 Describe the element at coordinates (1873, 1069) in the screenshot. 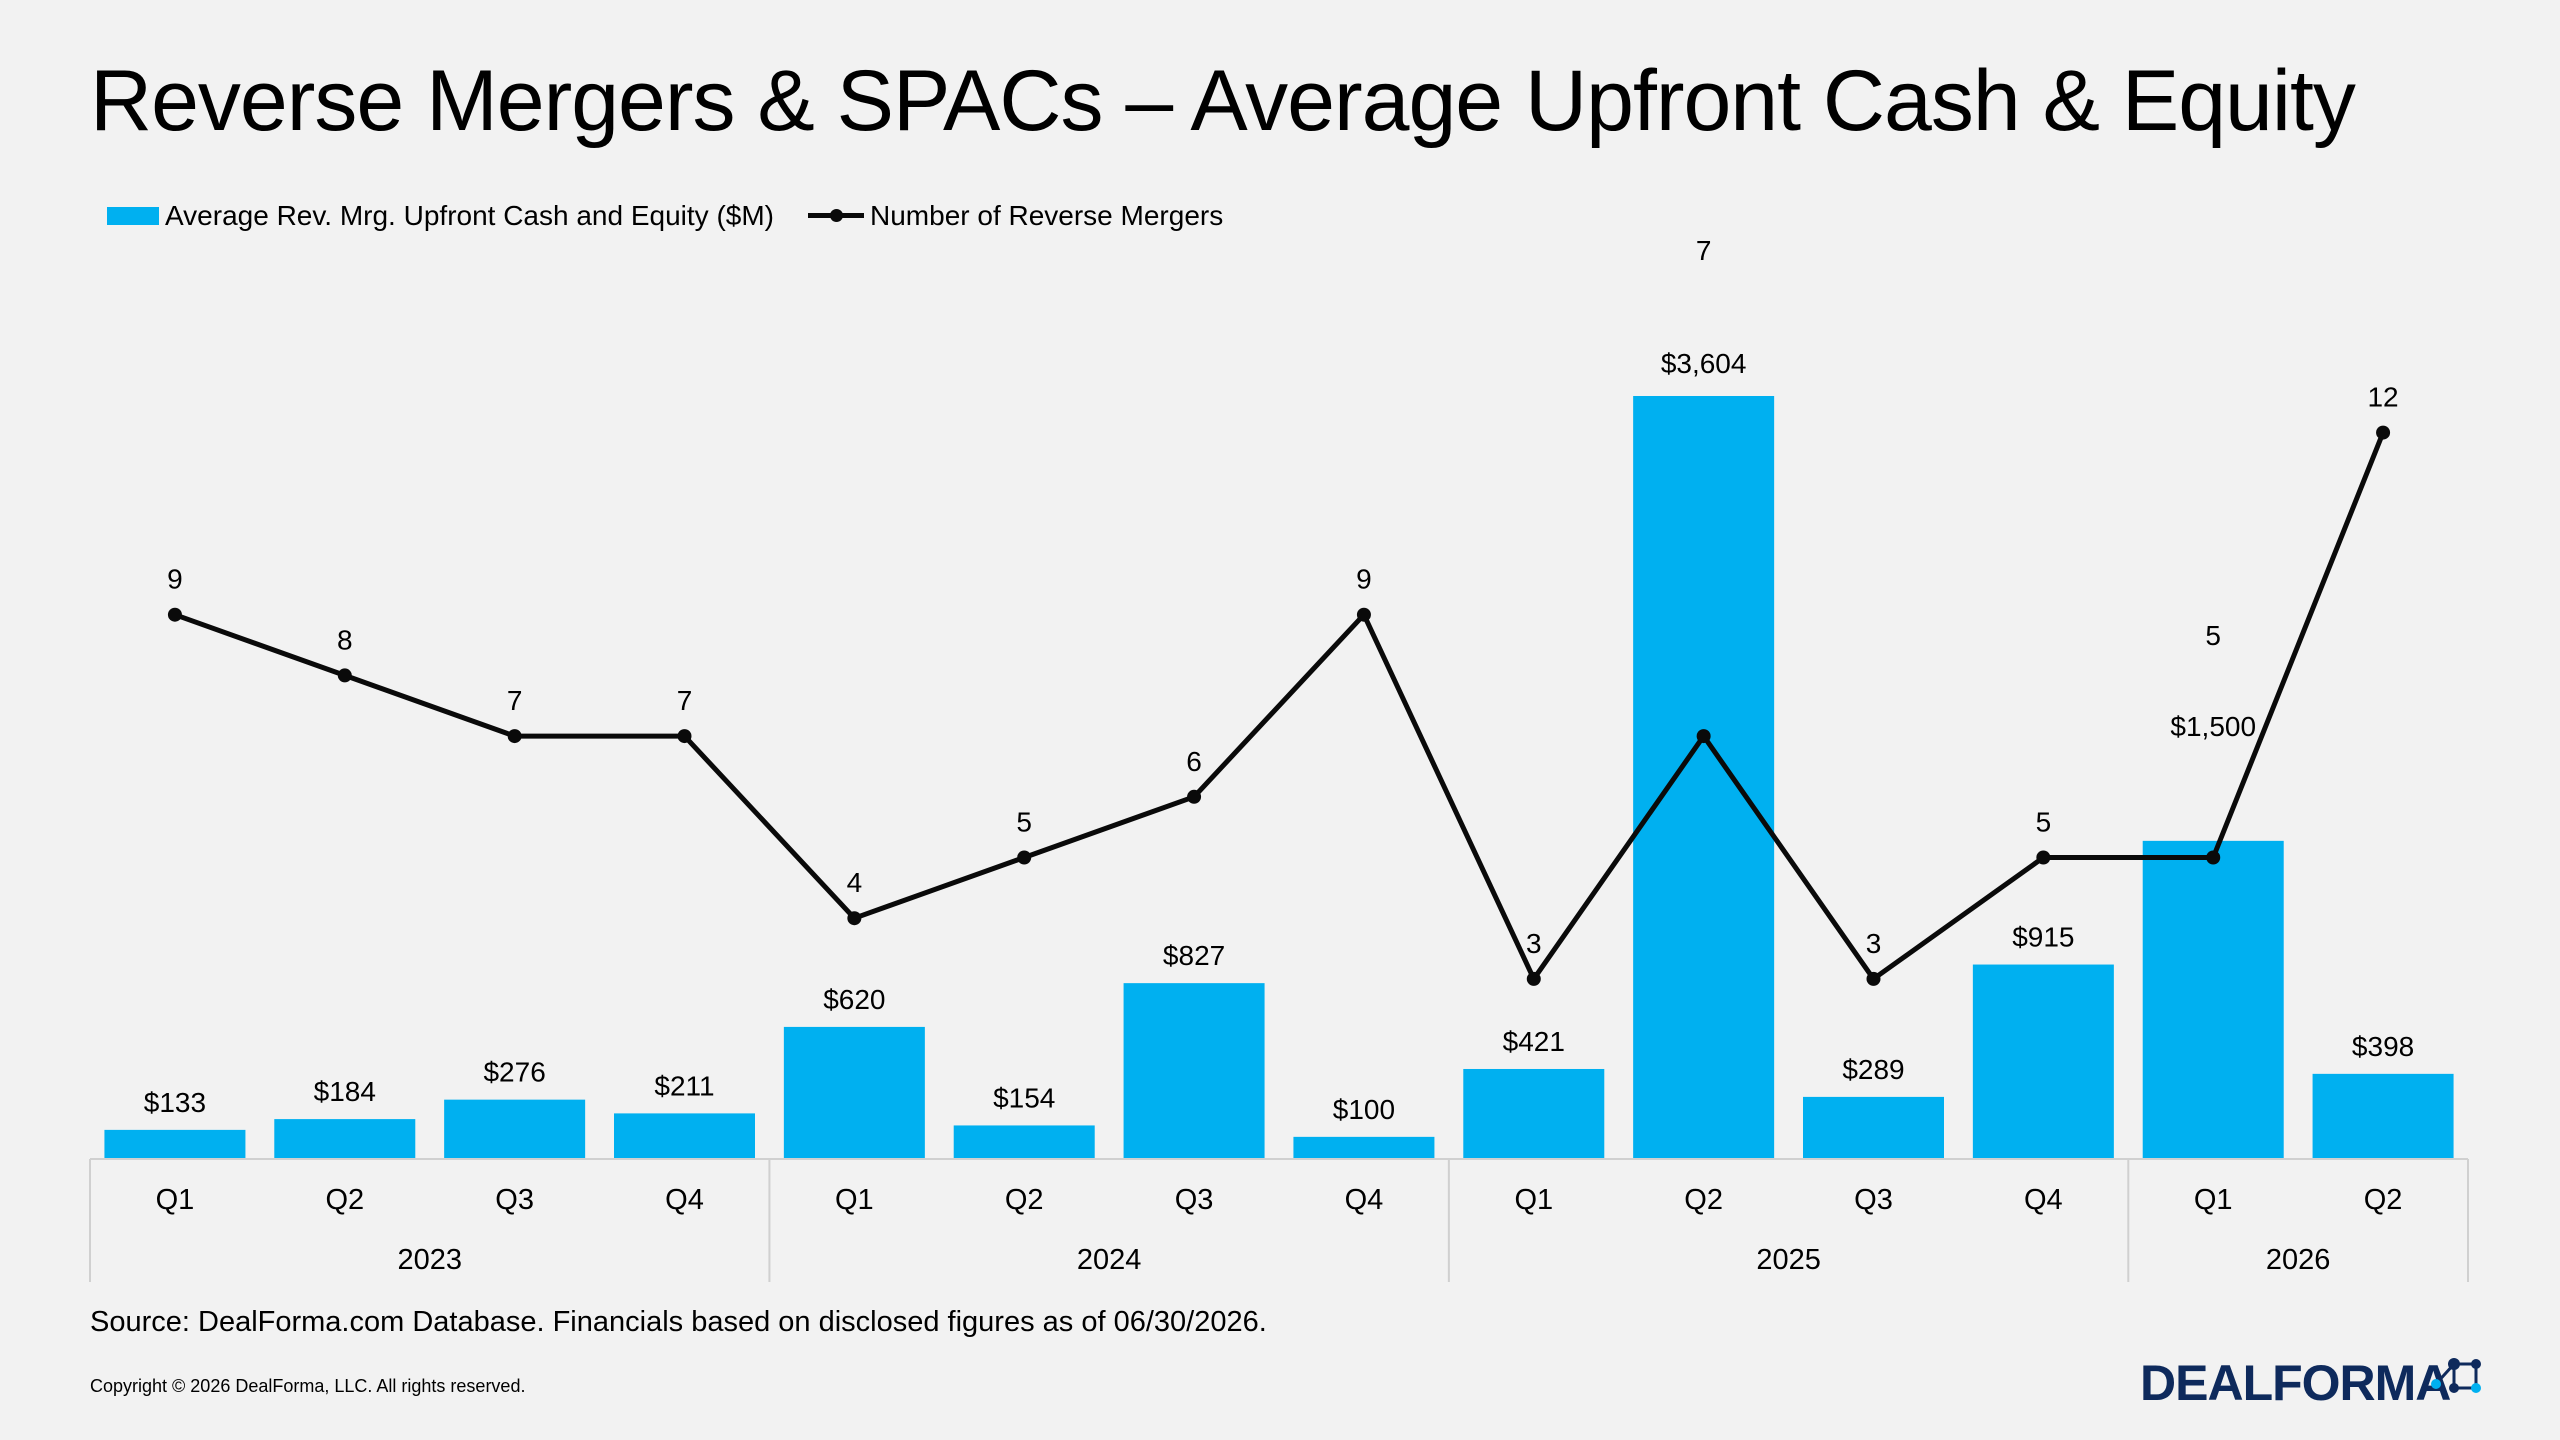

I see `bar-label-10: $289` at that location.